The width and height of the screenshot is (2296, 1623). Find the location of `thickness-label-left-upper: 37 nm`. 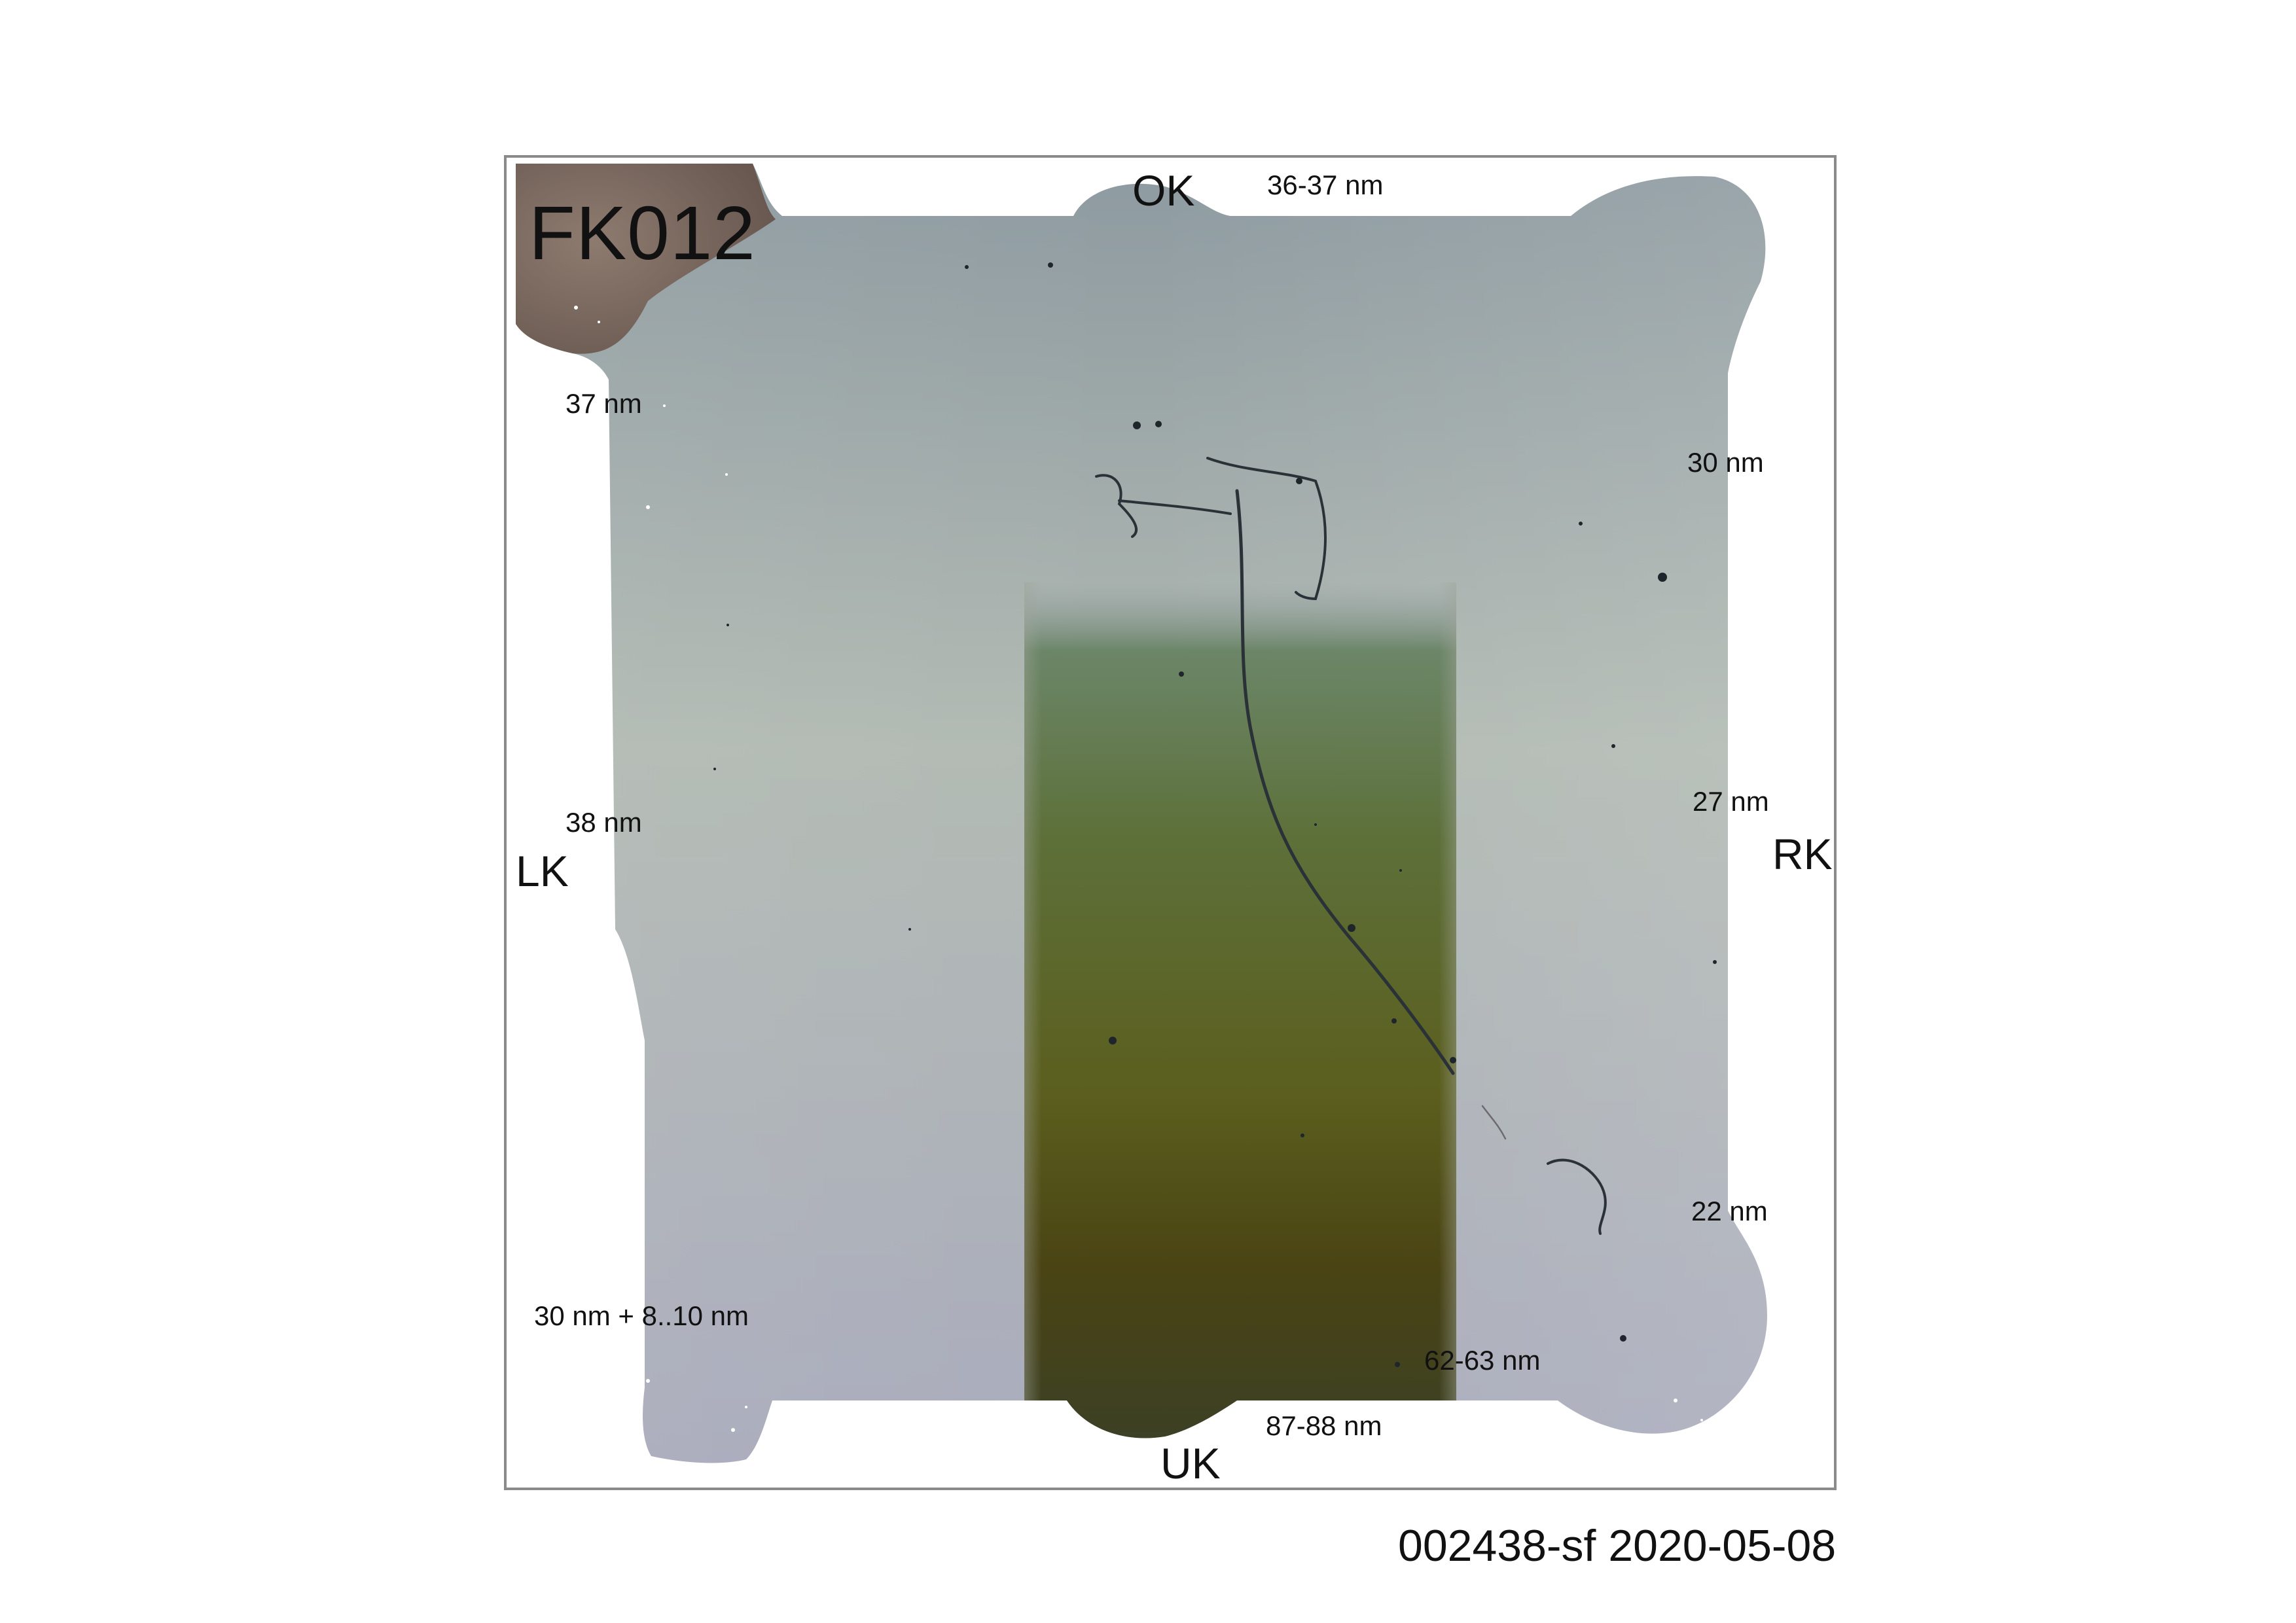

thickness-label-left-upper: 37 nm is located at coordinates (603, 403).